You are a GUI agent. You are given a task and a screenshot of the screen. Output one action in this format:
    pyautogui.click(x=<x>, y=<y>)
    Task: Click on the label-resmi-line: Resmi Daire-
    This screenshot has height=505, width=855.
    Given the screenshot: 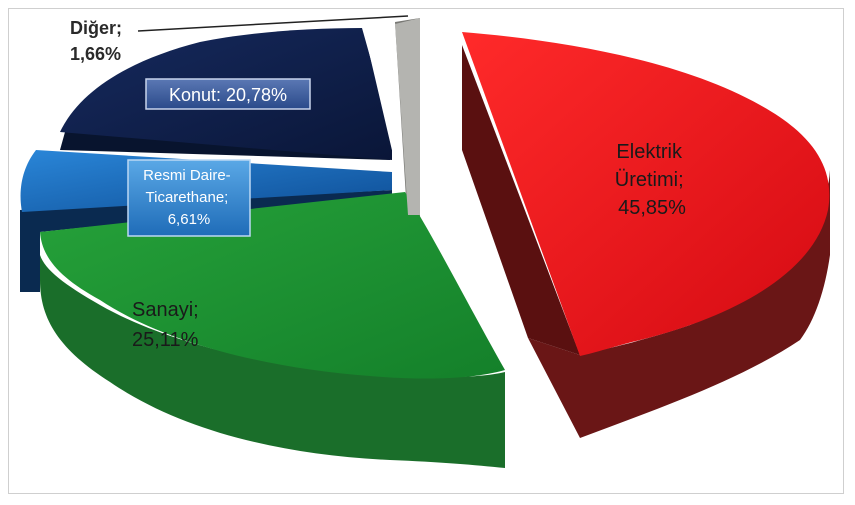 What is the action you would take?
    pyautogui.click(x=187, y=175)
    